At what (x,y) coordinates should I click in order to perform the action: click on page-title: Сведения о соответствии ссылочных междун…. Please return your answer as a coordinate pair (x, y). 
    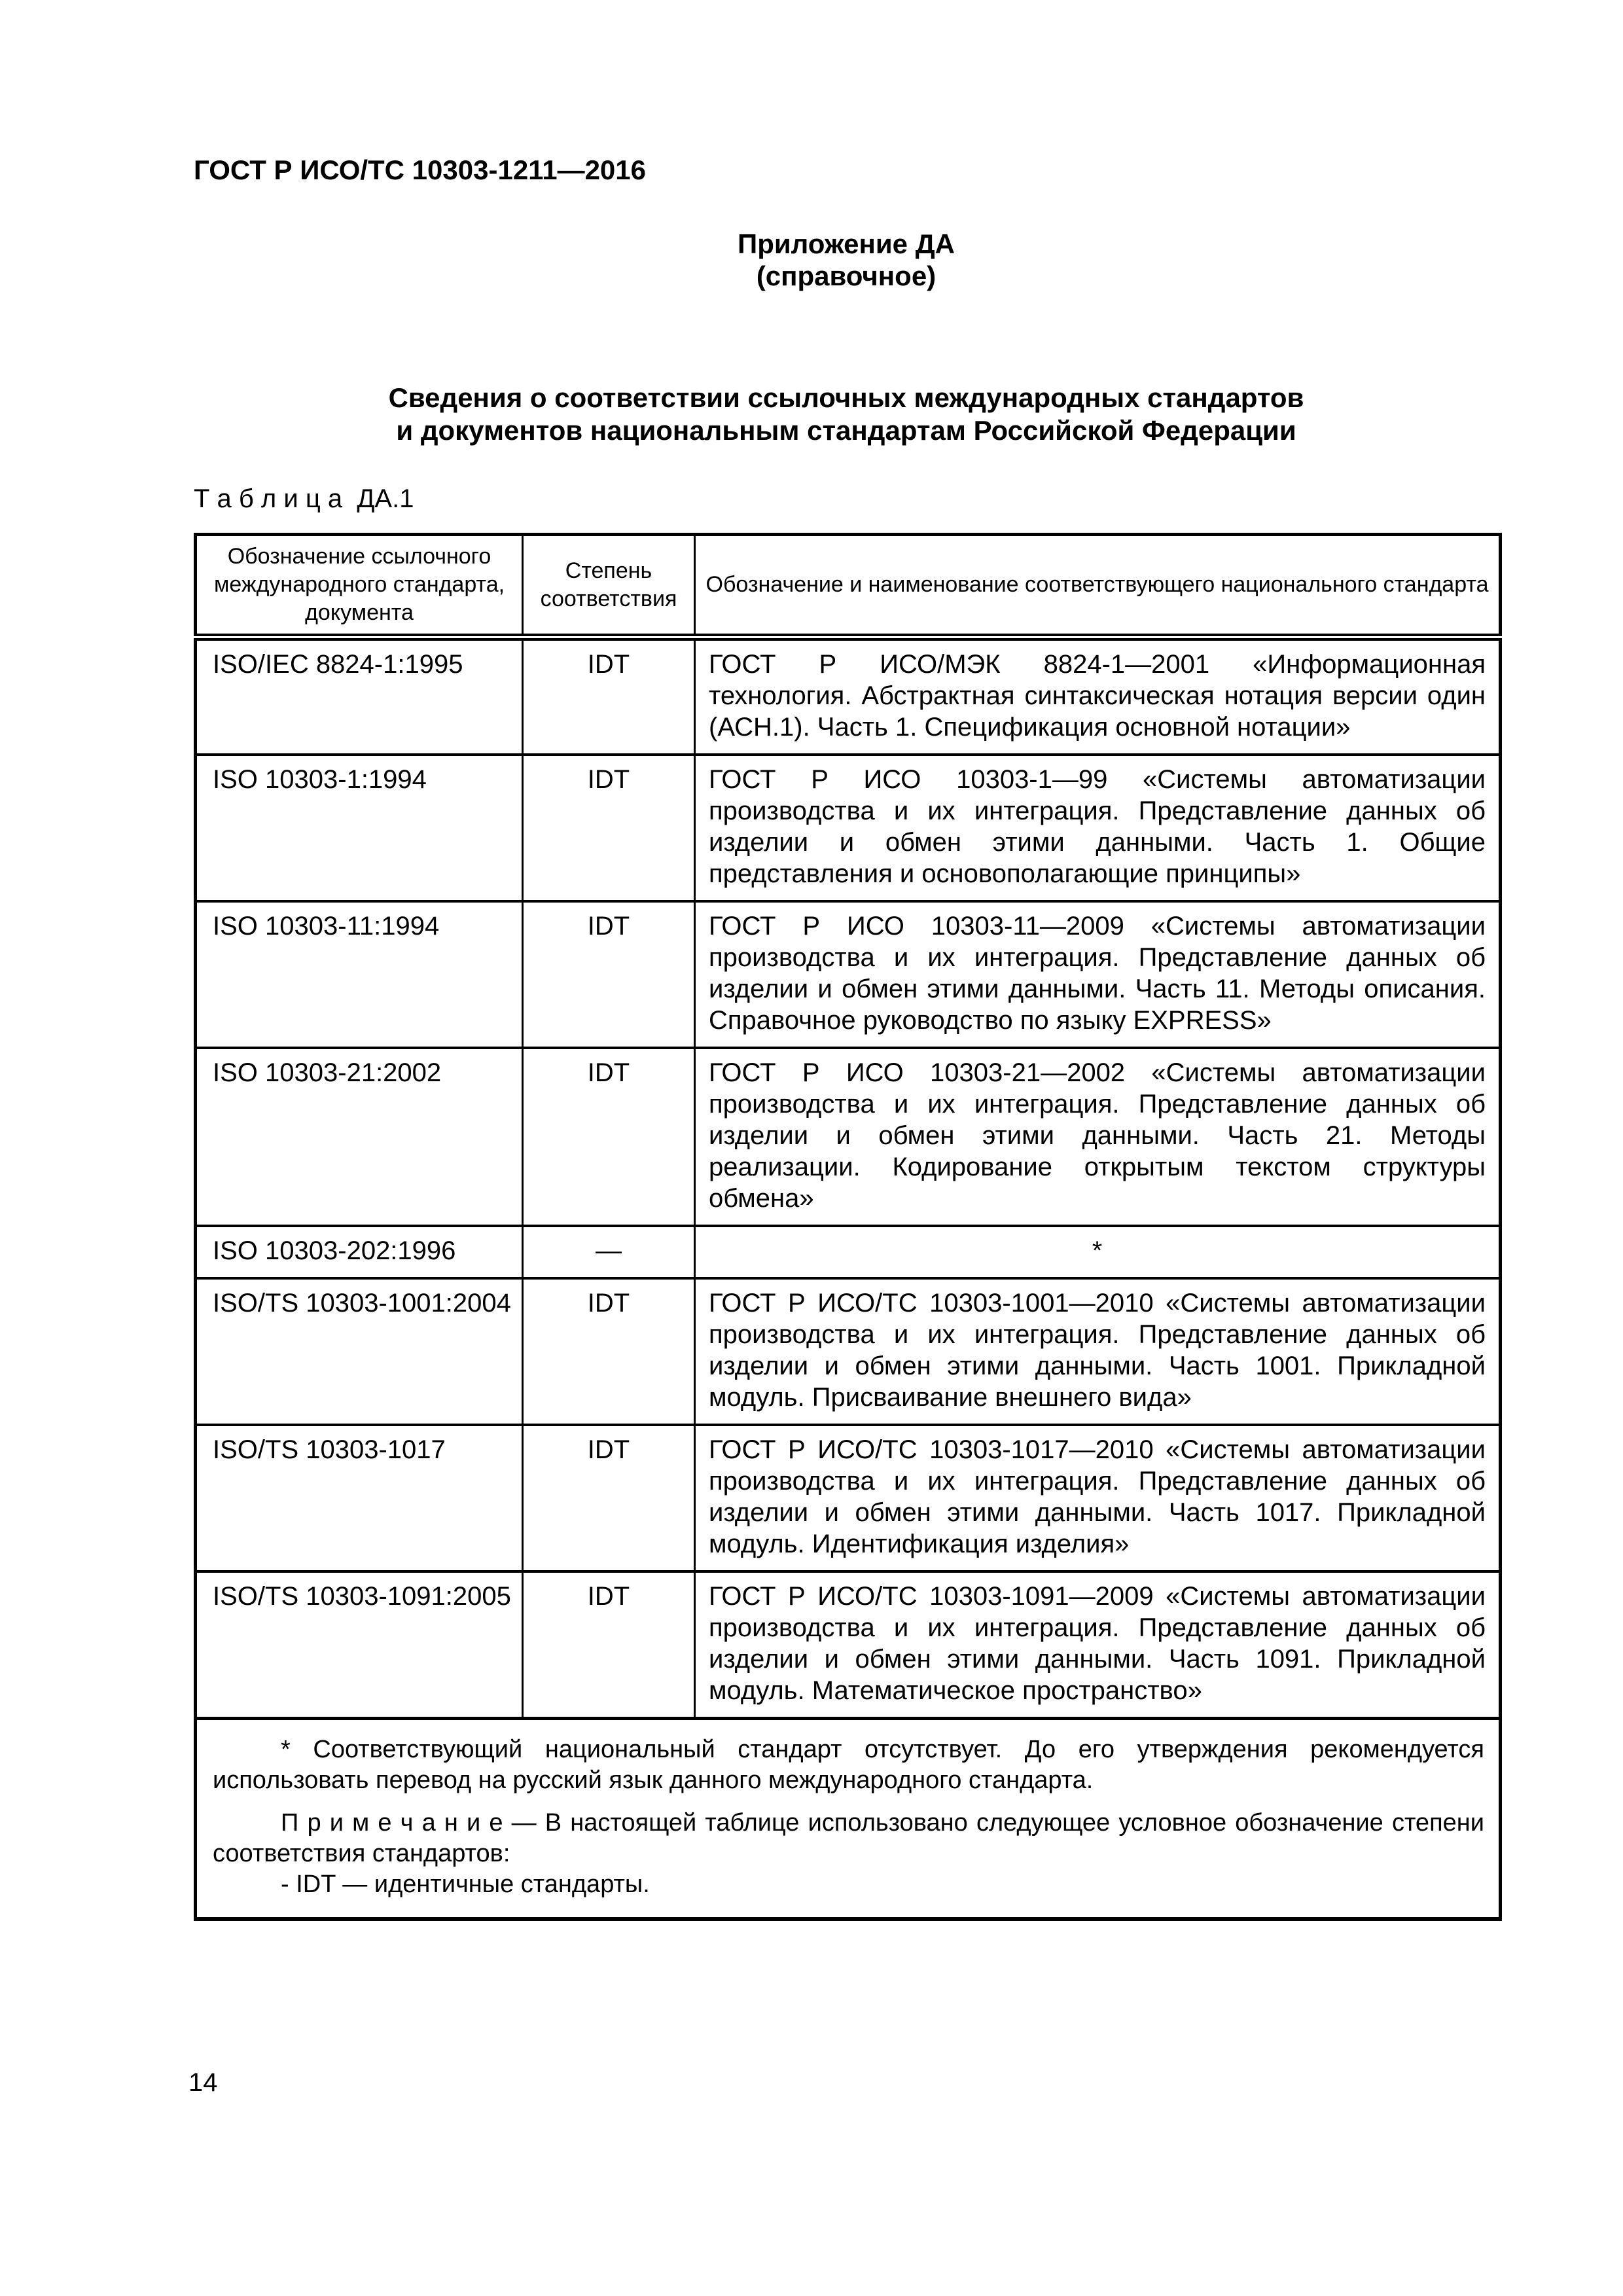
    Looking at the image, I should click on (846, 414).